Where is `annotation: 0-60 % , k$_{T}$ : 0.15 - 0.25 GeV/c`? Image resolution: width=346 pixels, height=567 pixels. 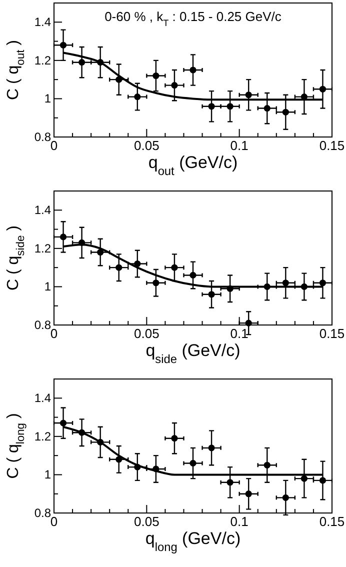 annotation: 0-60 % , k$_{T}$ : 0.15 - 0.25 GeV/c is located at coordinates (193, 18).